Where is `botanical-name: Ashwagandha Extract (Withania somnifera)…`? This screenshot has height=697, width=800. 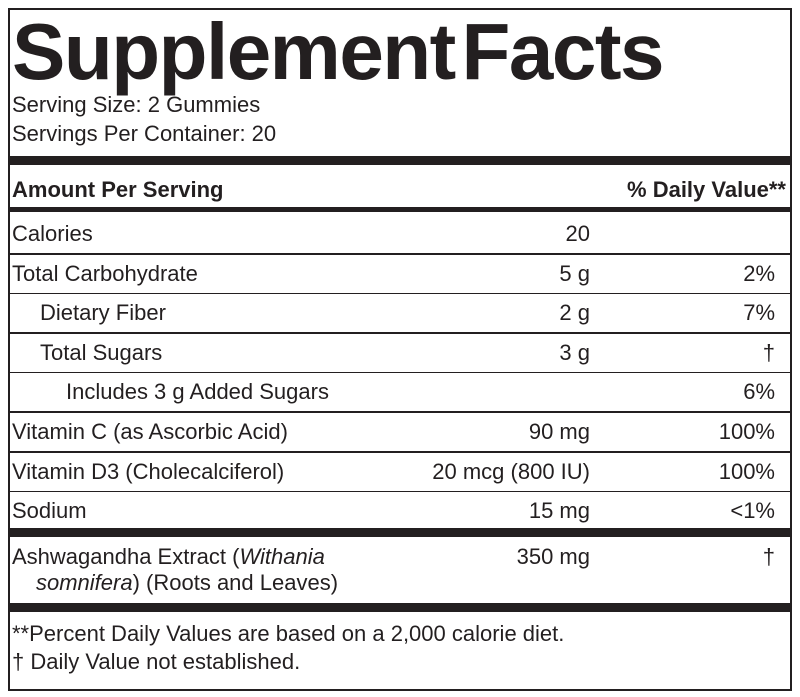 botanical-name: Ashwagandha Extract (Withania somnifera)… is located at coordinates (175, 570).